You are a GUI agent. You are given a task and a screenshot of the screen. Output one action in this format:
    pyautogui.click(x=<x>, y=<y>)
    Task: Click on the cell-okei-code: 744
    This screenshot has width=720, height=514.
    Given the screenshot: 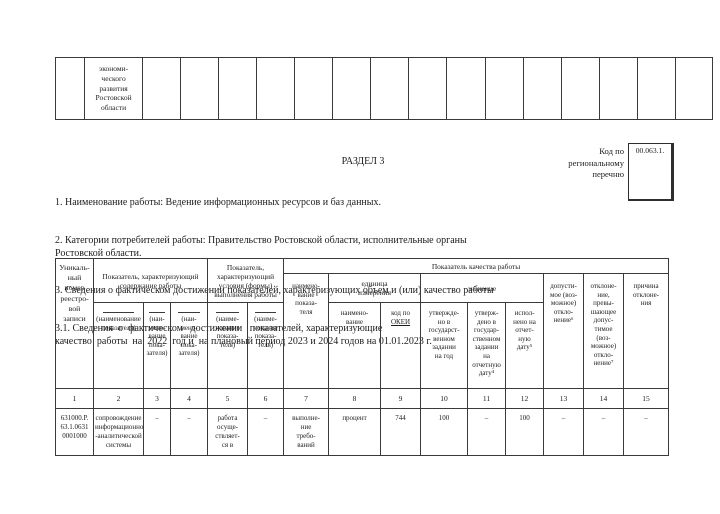 What is the action you would take?
    pyautogui.click(x=401, y=432)
    